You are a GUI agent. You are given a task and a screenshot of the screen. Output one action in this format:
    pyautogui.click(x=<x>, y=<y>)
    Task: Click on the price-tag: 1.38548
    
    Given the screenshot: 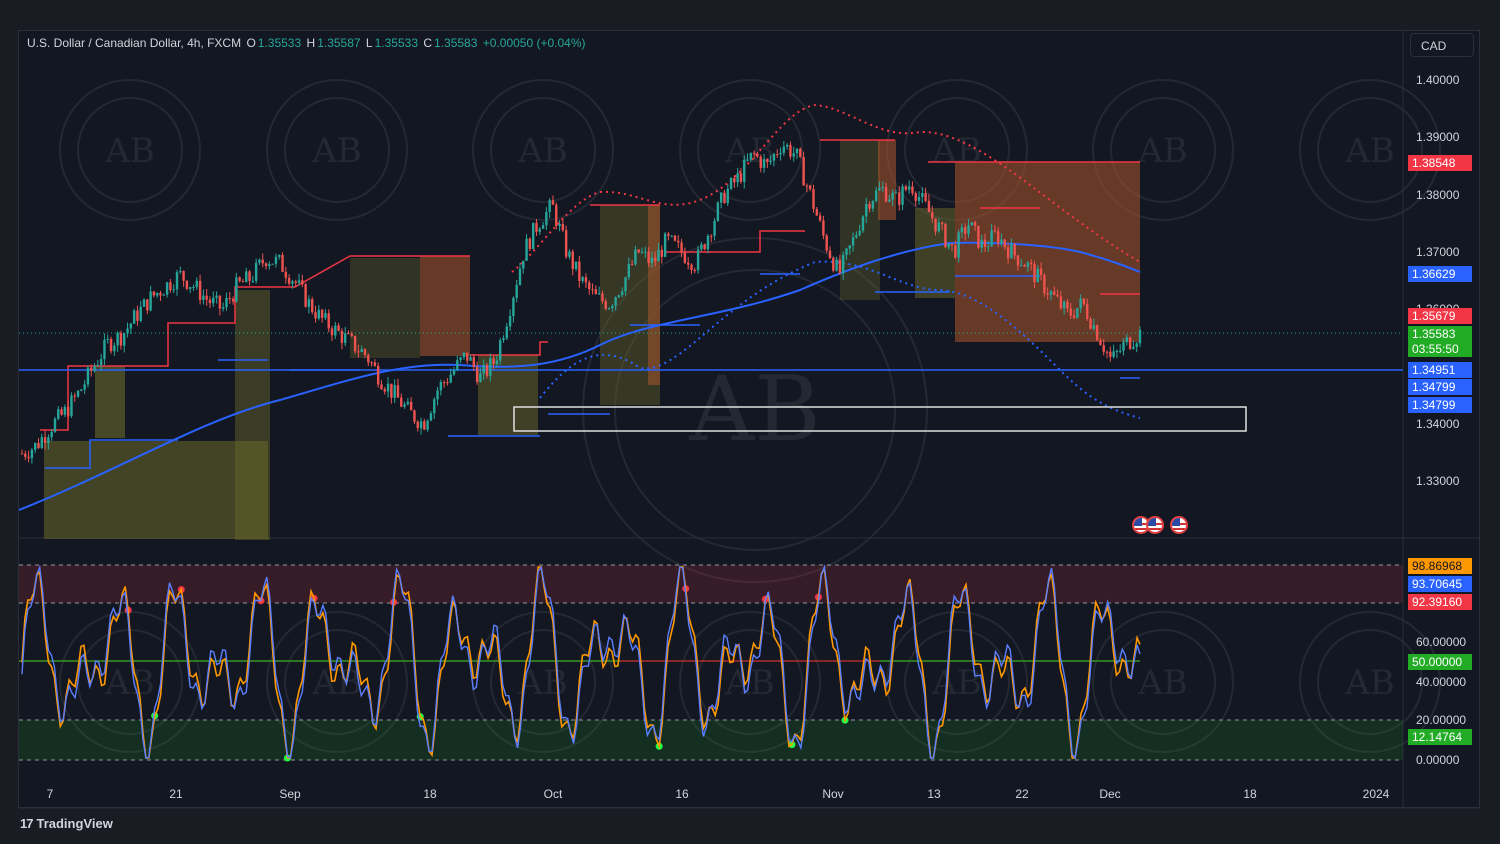 What is the action you would take?
    pyautogui.click(x=1440, y=163)
    